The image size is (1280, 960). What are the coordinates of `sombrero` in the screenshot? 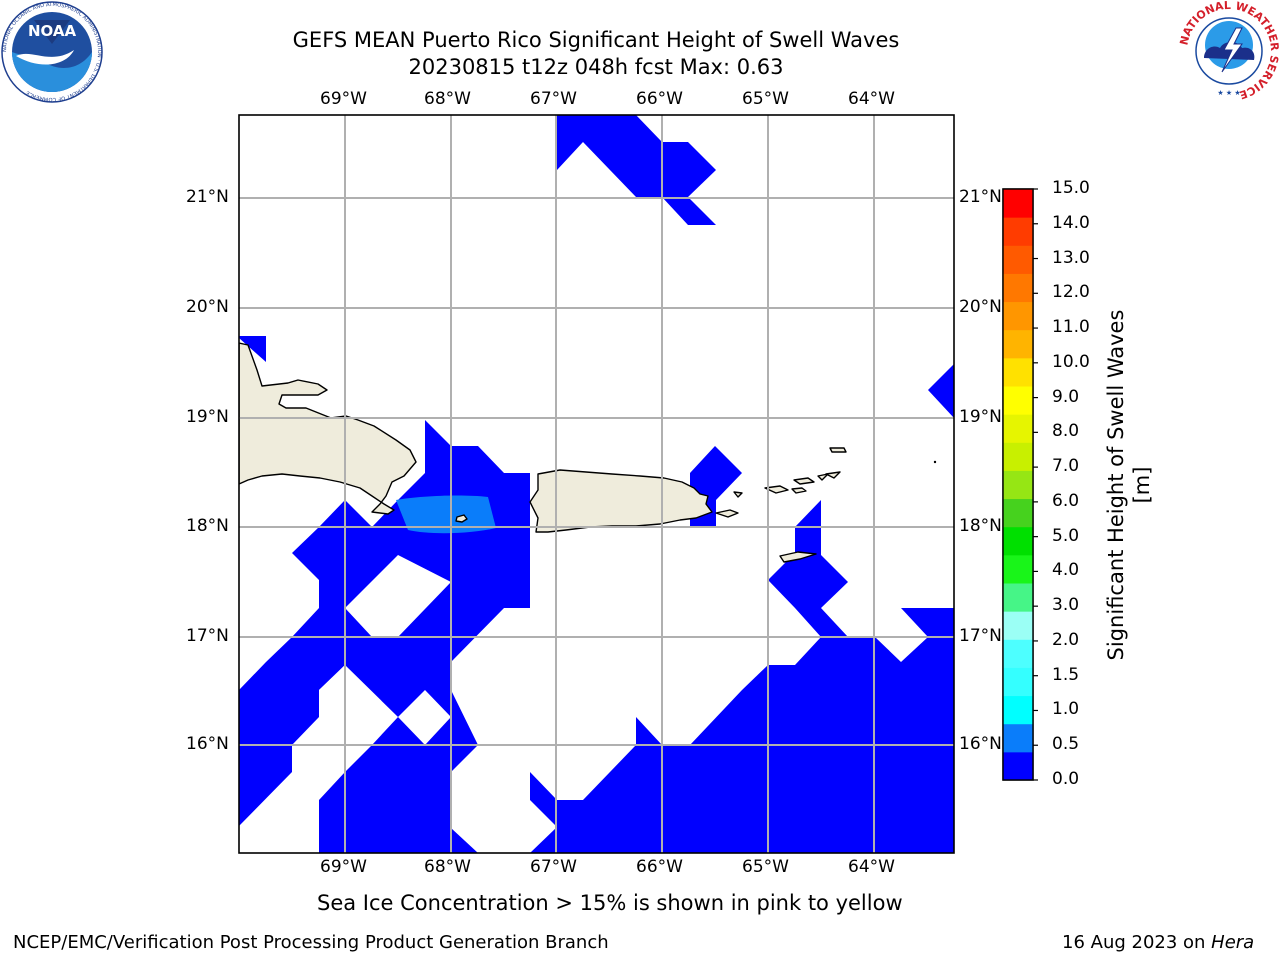 It's located at (833, 475).